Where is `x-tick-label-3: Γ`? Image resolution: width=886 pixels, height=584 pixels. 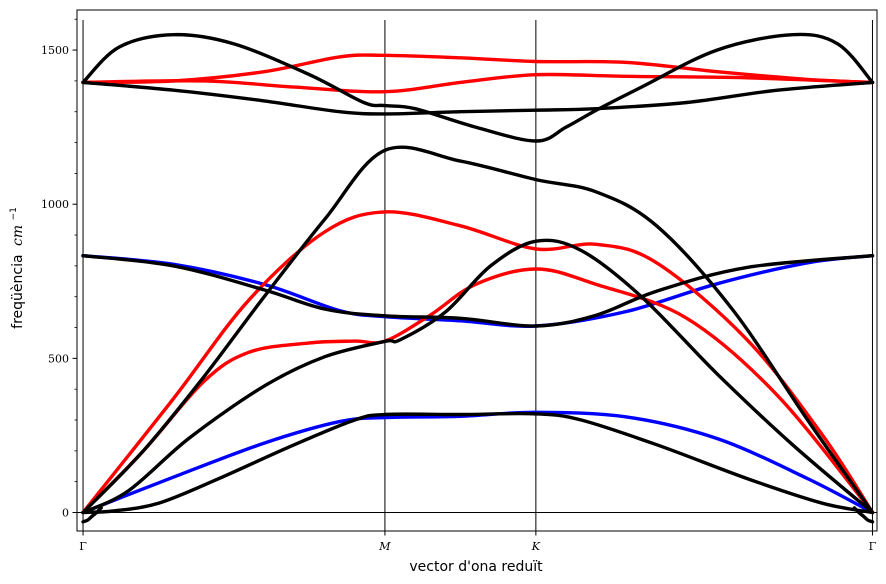 x-tick-label-3: Γ is located at coordinates (873, 546).